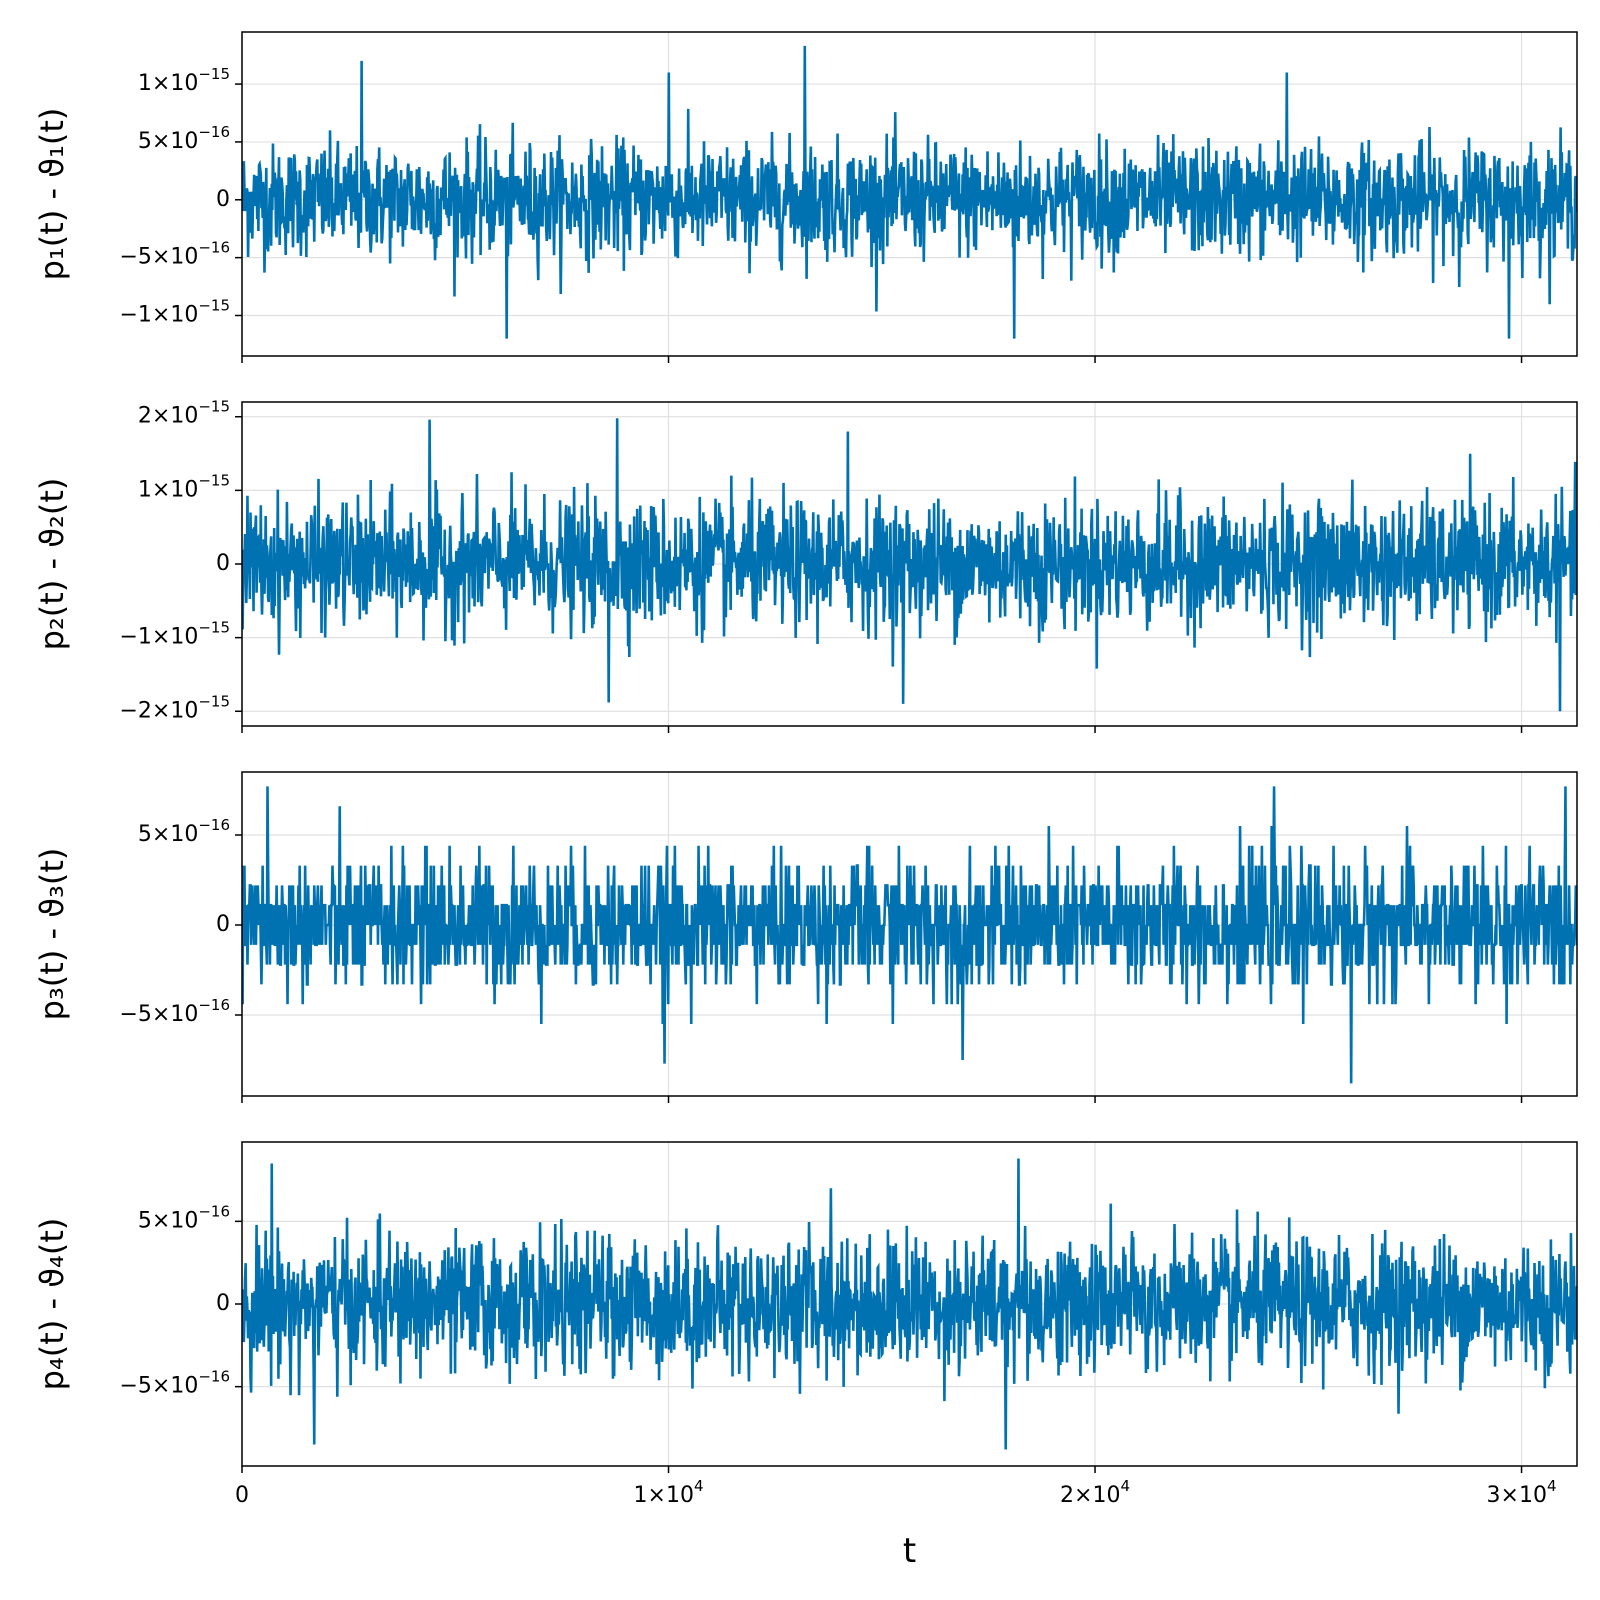 Image resolution: width=1600 pixels, height=1600 pixels. What do you see at coordinates (52, 564) in the screenshot?
I see `y-axis-label: p₂(t) - ϑ₂(t)` at bounding box center [52, 564].